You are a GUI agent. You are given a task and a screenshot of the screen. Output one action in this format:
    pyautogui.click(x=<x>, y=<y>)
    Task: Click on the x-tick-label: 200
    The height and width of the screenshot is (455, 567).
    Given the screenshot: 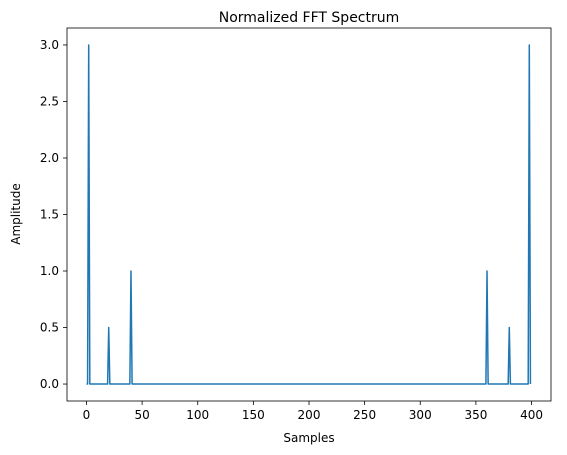 What is the action you would take?
    pyautogui.click(x=309, y=415)
    